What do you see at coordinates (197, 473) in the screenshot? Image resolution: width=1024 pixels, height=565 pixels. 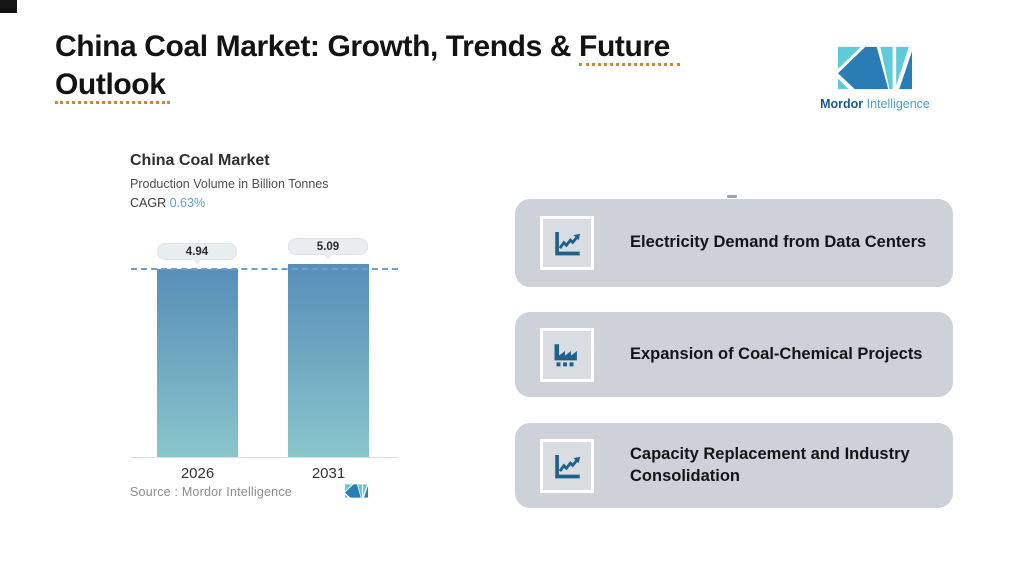 I see `x-tick-2026: 2026` at bounding box center [197, 473].